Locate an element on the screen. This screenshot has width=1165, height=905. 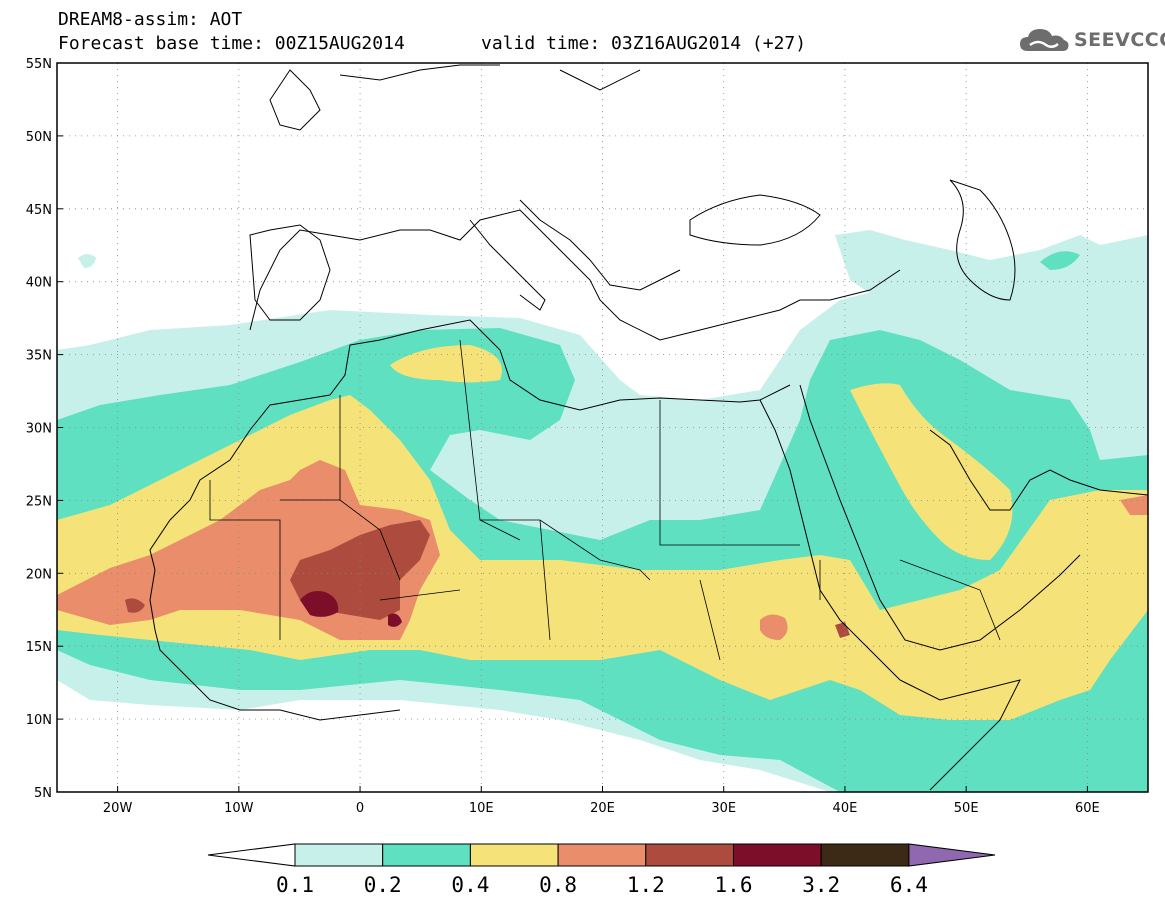
y-axis: 55N 50N 45N 40N 35N 30N 25N 20N 15N 10N 5N is located at coordinates (44, 429).